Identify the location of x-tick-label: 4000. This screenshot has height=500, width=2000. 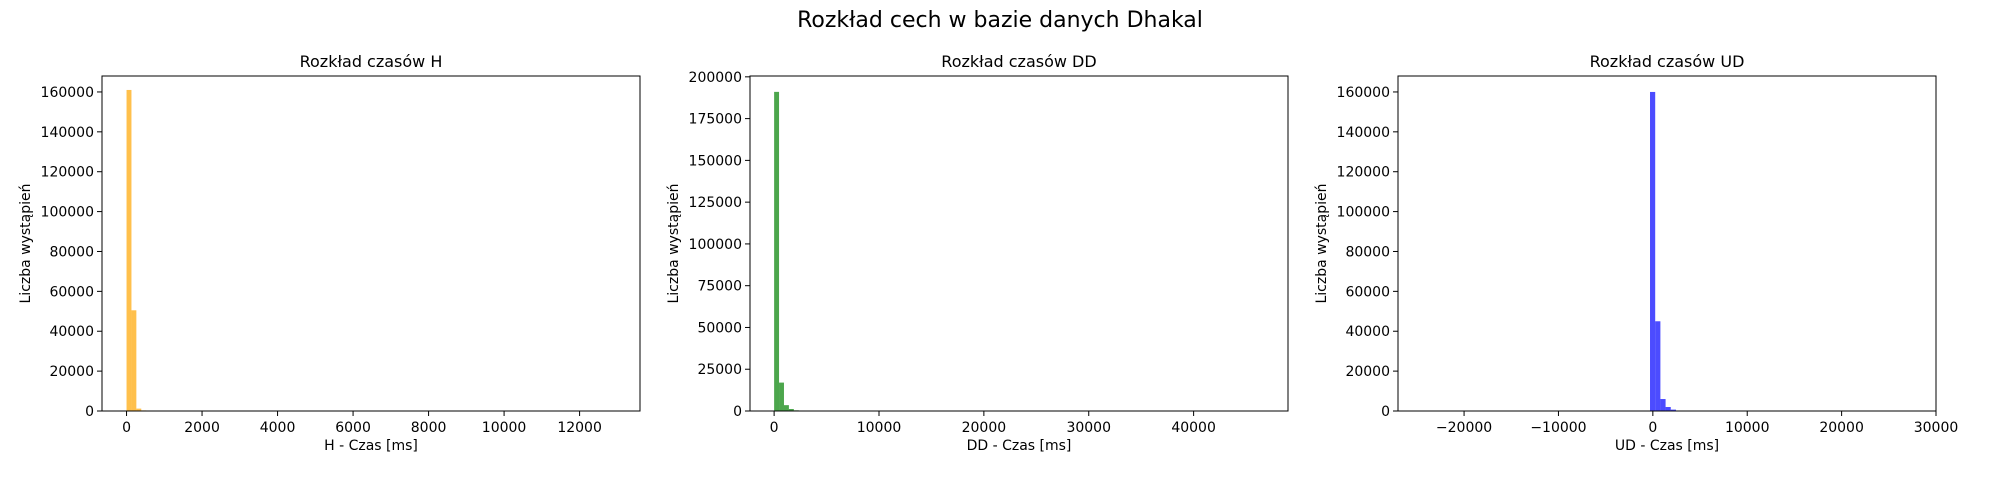
(278, 428).